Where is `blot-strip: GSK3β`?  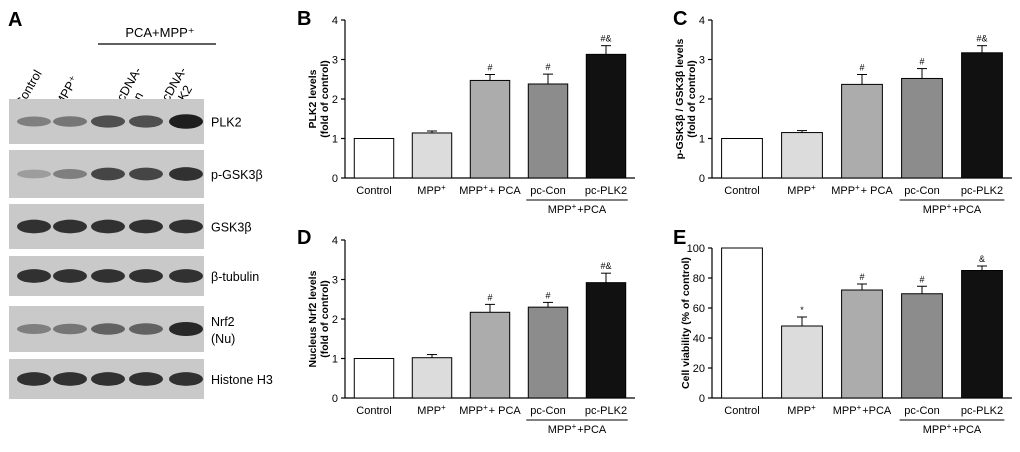 blot-strip: GSK3β is located at coordinates (130, 226).